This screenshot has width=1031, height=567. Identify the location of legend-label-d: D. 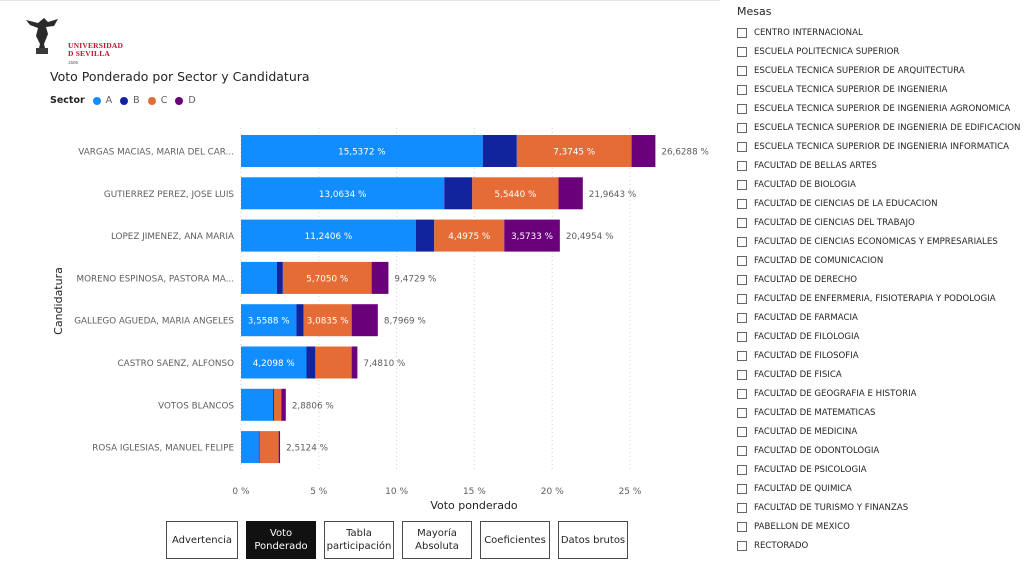
(192, 100).